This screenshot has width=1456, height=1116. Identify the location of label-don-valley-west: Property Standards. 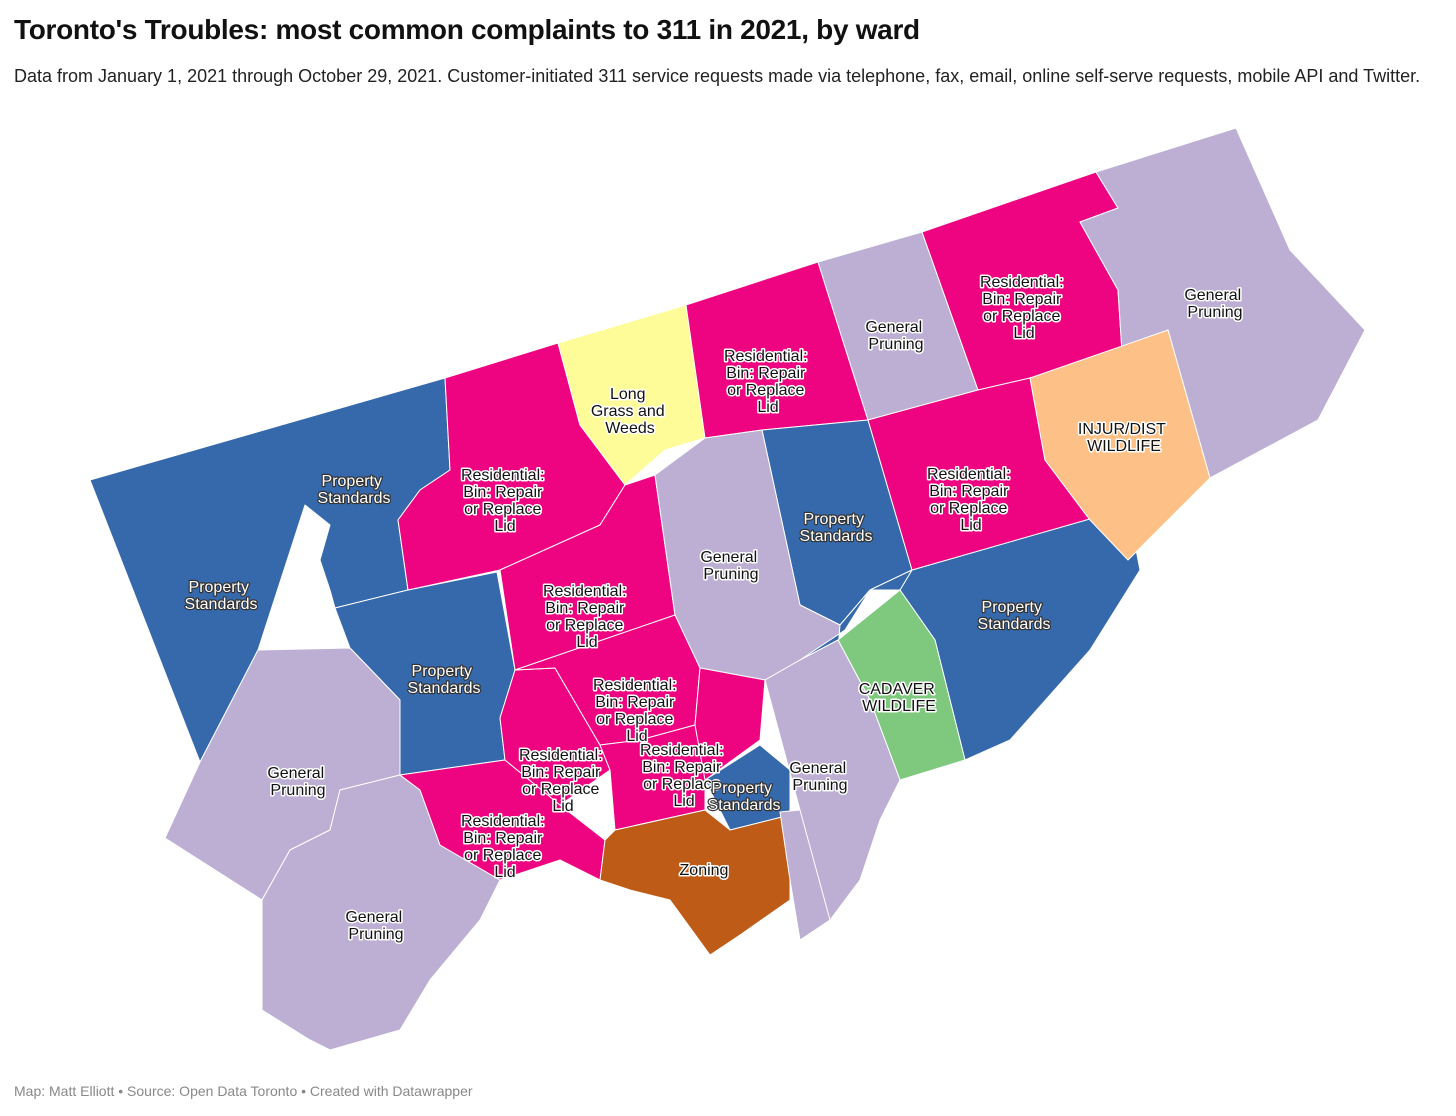
(836, 528).